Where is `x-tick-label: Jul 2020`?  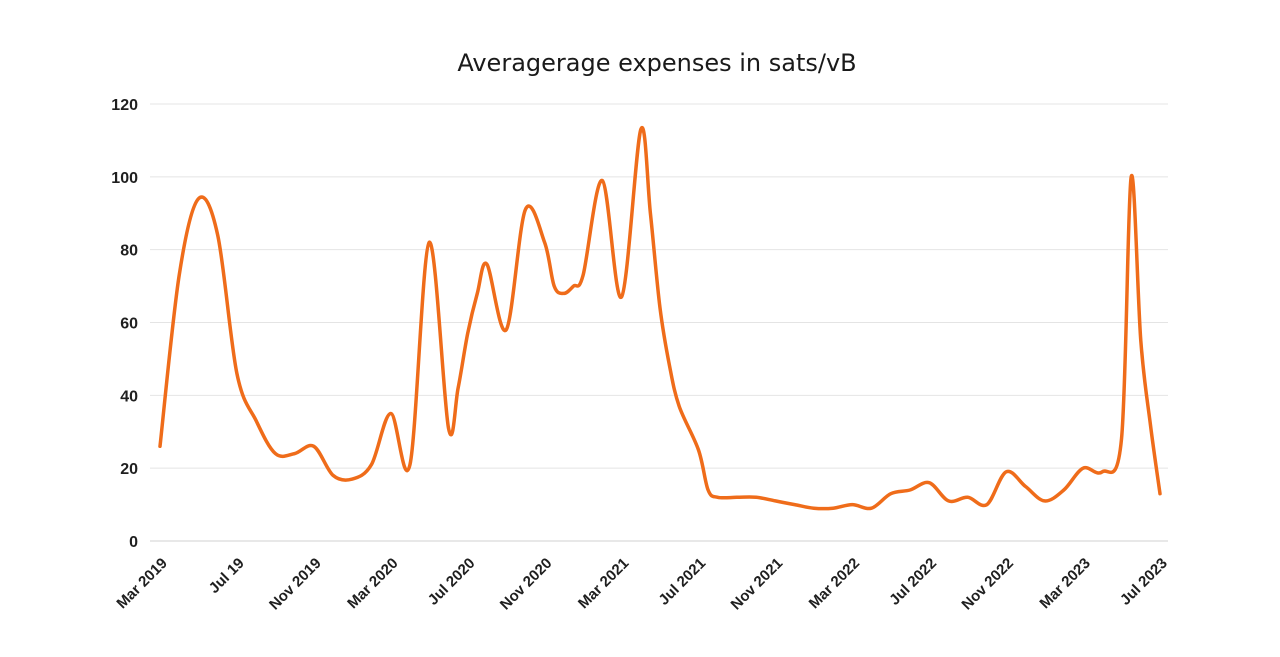 x-tick-label: Jul 2020 is located at coordinates (452, 582).